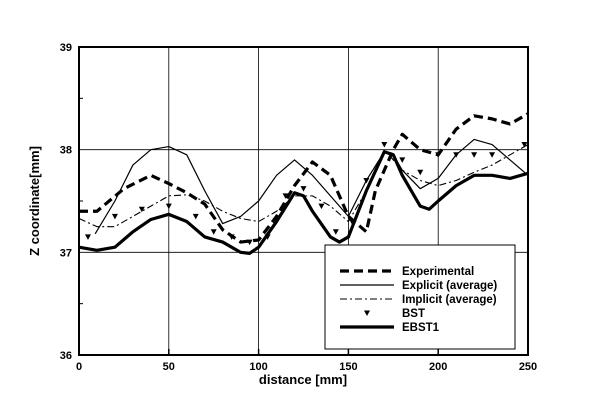 This screenshot has width=600, height=401. What do you see at coordinates (34, 201) in the screenshot?
I see `y-axis-label: Z coordinate[mm]` at bounding box center [34, 201].